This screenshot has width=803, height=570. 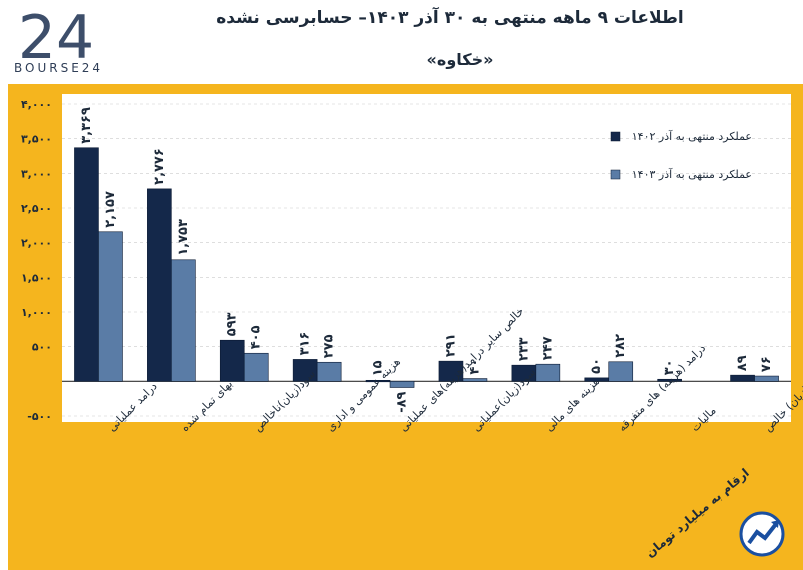 What do you see at coordinates (402, 401) in the screenshot?
I see `bar-value-label: -۸۹` at bounding box center [402, 401].